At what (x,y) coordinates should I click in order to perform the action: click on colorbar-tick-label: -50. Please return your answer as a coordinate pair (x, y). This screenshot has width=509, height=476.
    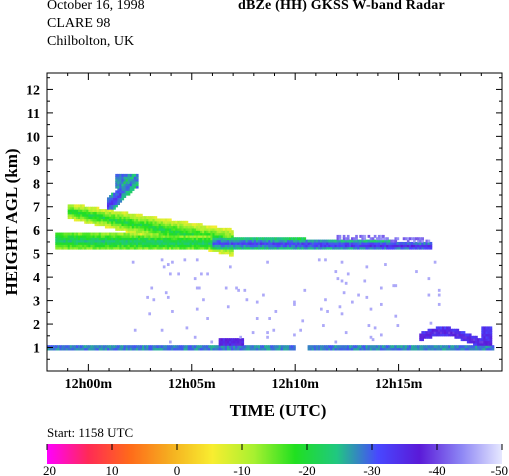
    Looking at the image, I should click on (499, 469).